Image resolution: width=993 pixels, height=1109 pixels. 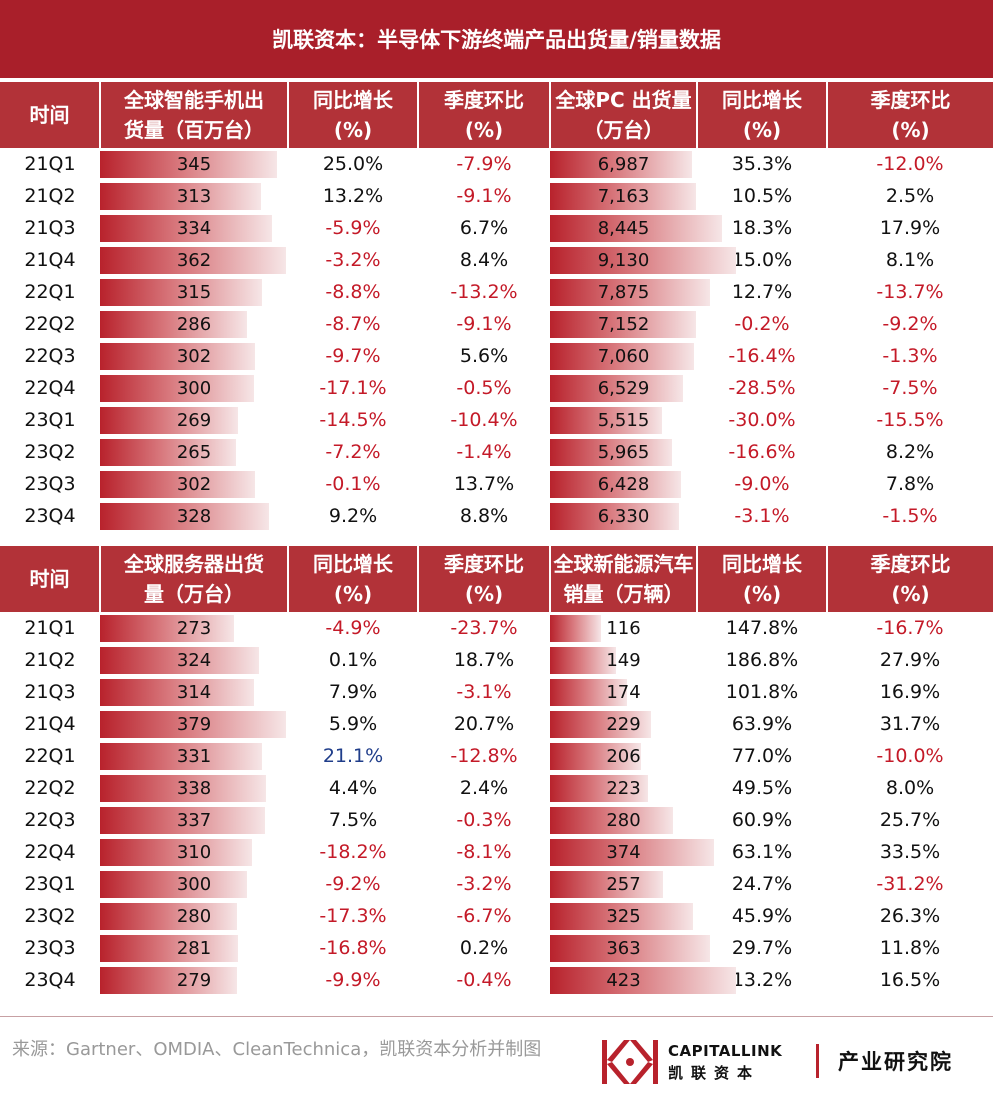 What do you see at coordinates (484, 228) in the screenshot?
I see `qoq-value: 6.7%` at bounding box center [484, 228].